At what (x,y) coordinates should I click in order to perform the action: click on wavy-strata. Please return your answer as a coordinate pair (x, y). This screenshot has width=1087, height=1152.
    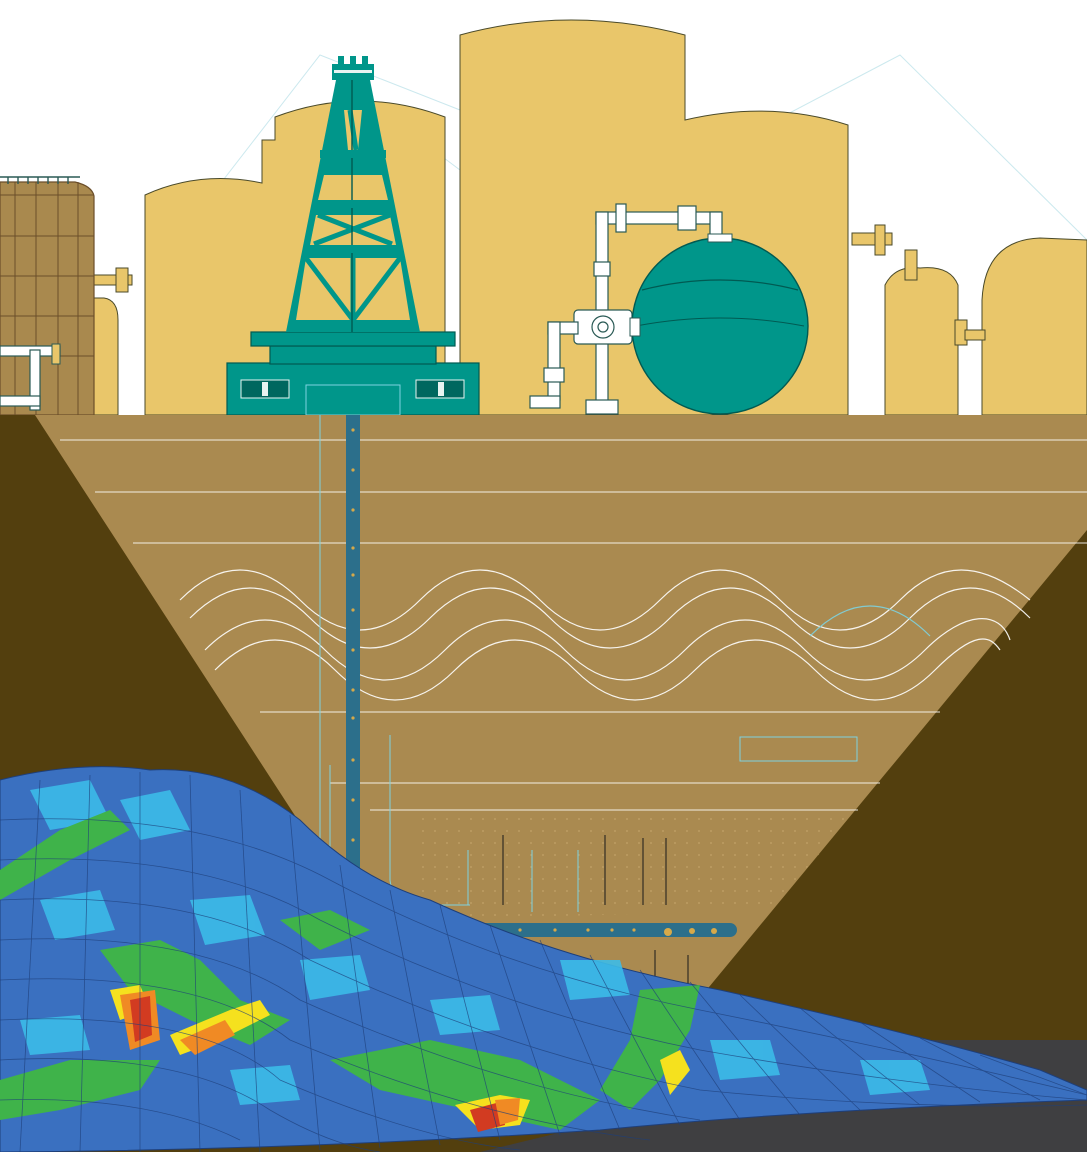
    Looking at the image, I should click on (605, 635).